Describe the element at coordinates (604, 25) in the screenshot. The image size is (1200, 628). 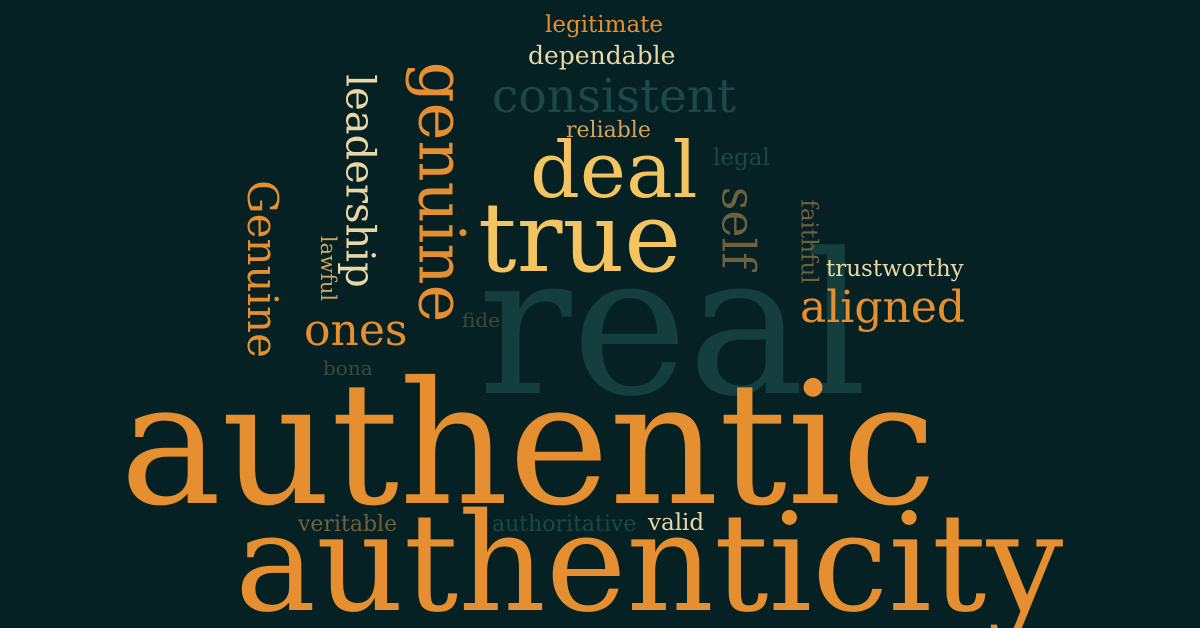
I see `word-legitimate: legitimate` at that location.